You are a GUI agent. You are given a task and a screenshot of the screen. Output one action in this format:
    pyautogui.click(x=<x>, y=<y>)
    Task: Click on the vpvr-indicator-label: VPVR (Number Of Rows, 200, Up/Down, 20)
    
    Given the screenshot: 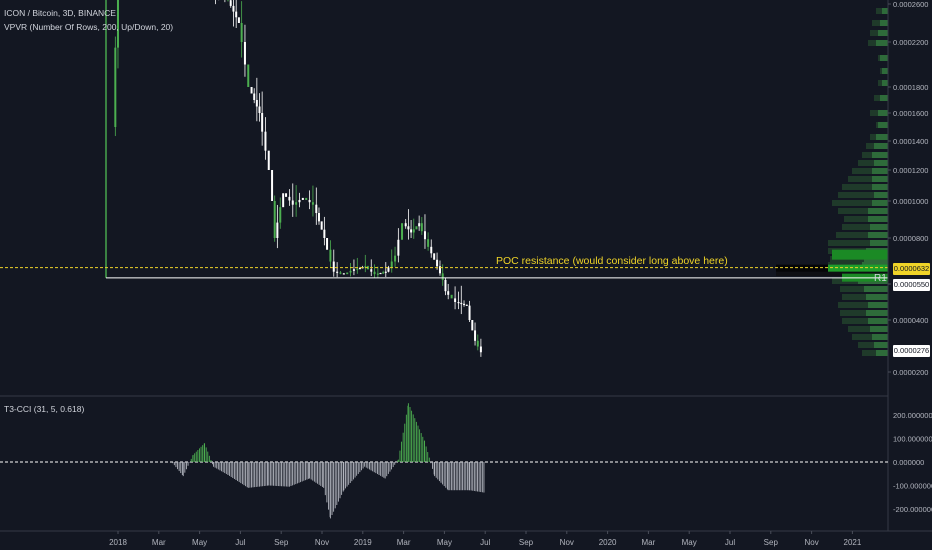 What is the action you would take?
    pyautogui.click(x=89, y=27)
    